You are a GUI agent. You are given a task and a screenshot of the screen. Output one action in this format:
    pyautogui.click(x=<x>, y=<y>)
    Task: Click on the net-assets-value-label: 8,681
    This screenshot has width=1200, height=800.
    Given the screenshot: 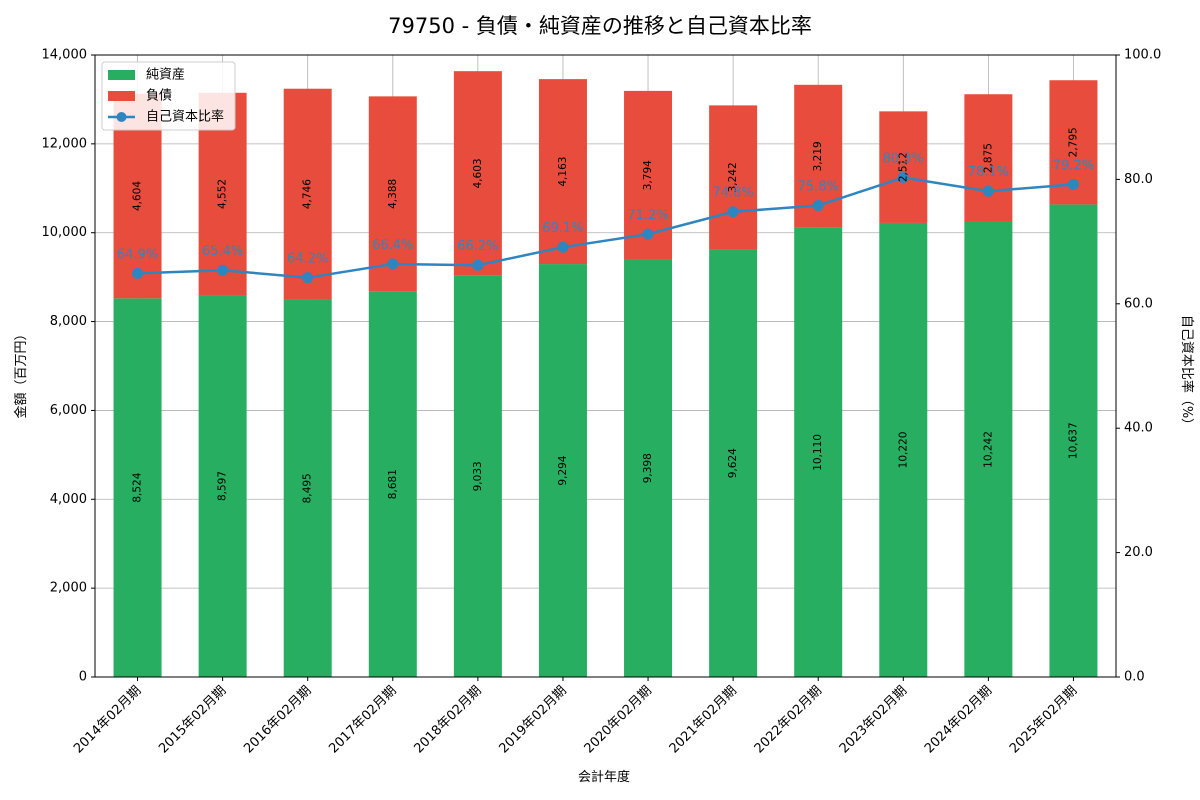 What is the action you would take?
    pyautogui.click(x=393, y=484)
    